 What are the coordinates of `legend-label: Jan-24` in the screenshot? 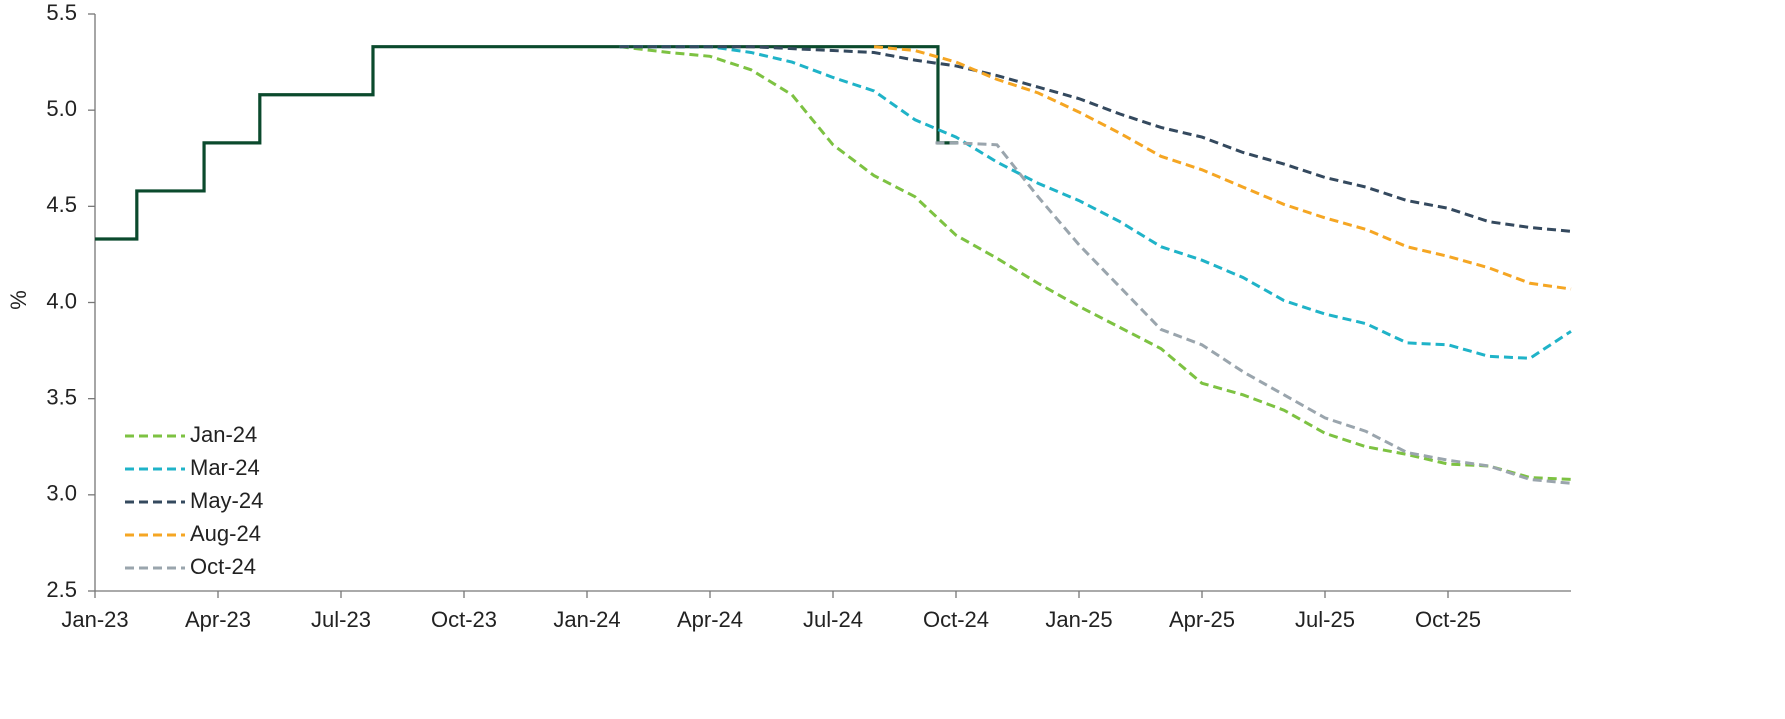 It's located at (223, 434).